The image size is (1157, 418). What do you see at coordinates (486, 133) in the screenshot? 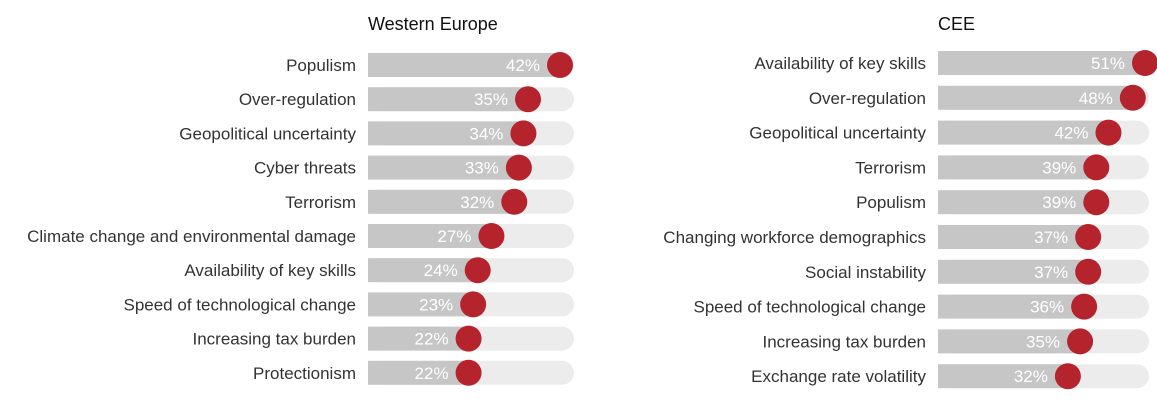
I see `value-label: 34%` at bounding box center [486, 133].